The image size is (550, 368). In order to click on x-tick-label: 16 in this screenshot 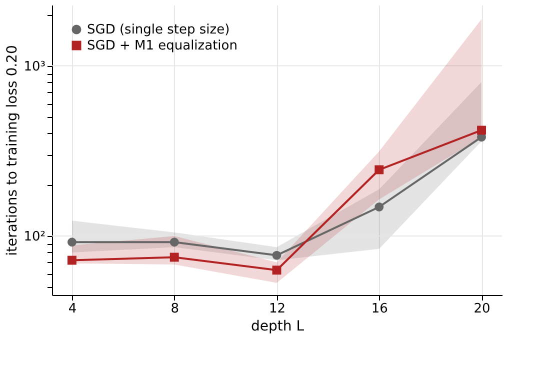, I will do `click(379, 309)`.